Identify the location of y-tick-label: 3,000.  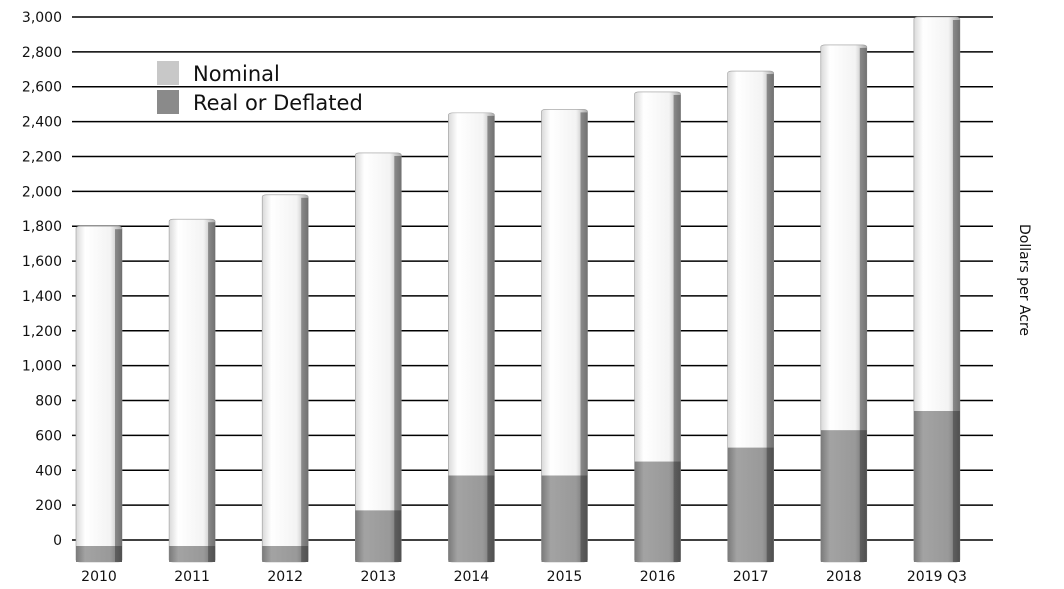
(42, 18).